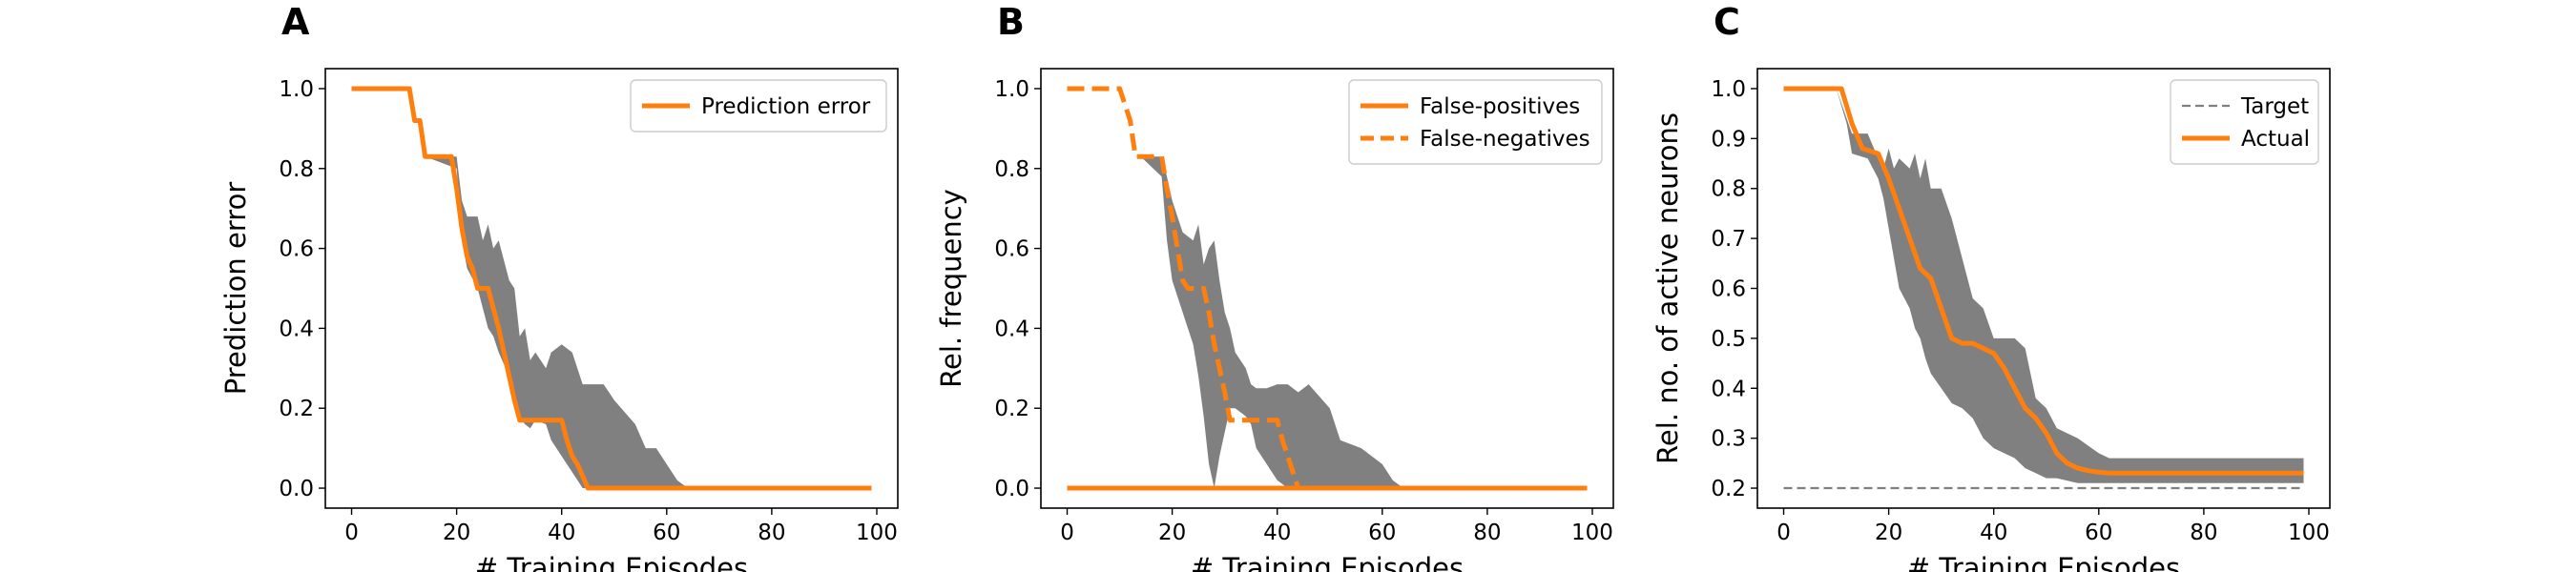 The height and width of the screenshot is (572, 2576). I want to click on panel-b-y-tick-label-1: 0.2, so click(1011, 409).